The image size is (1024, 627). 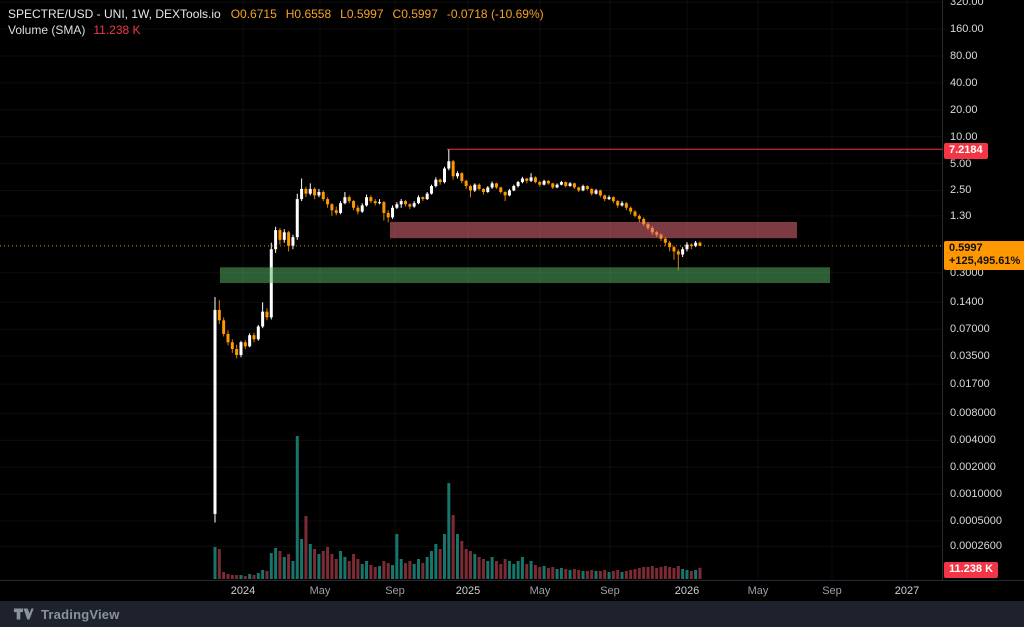 What do you see at coordinates (973, 413) in the screenshot?
I see `price-tick-label: 0.008000` at bounding box center [973, 413].